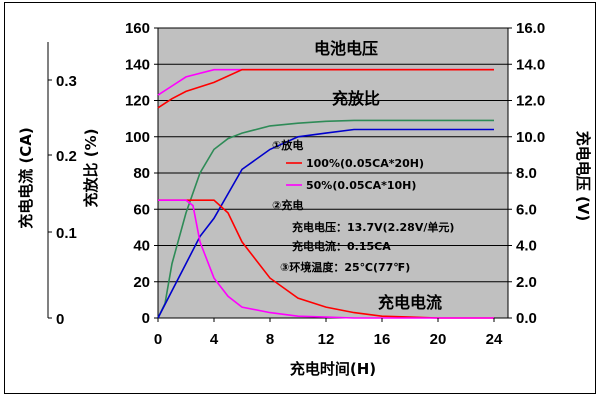 The width and height of the screenshot is (601, 398). What do you see at coordinates (526, 318) in the screenshot?
I see `right-tick-label: 0.0` at bounding box center [526, 318].